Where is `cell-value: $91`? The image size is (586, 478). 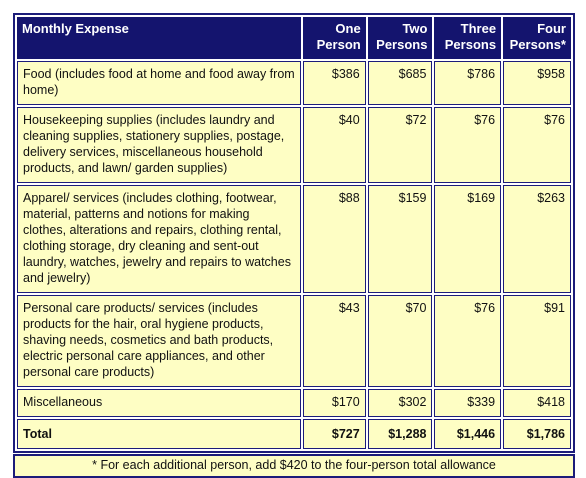
cell-value: $91 is located at coordinates (537, 341).